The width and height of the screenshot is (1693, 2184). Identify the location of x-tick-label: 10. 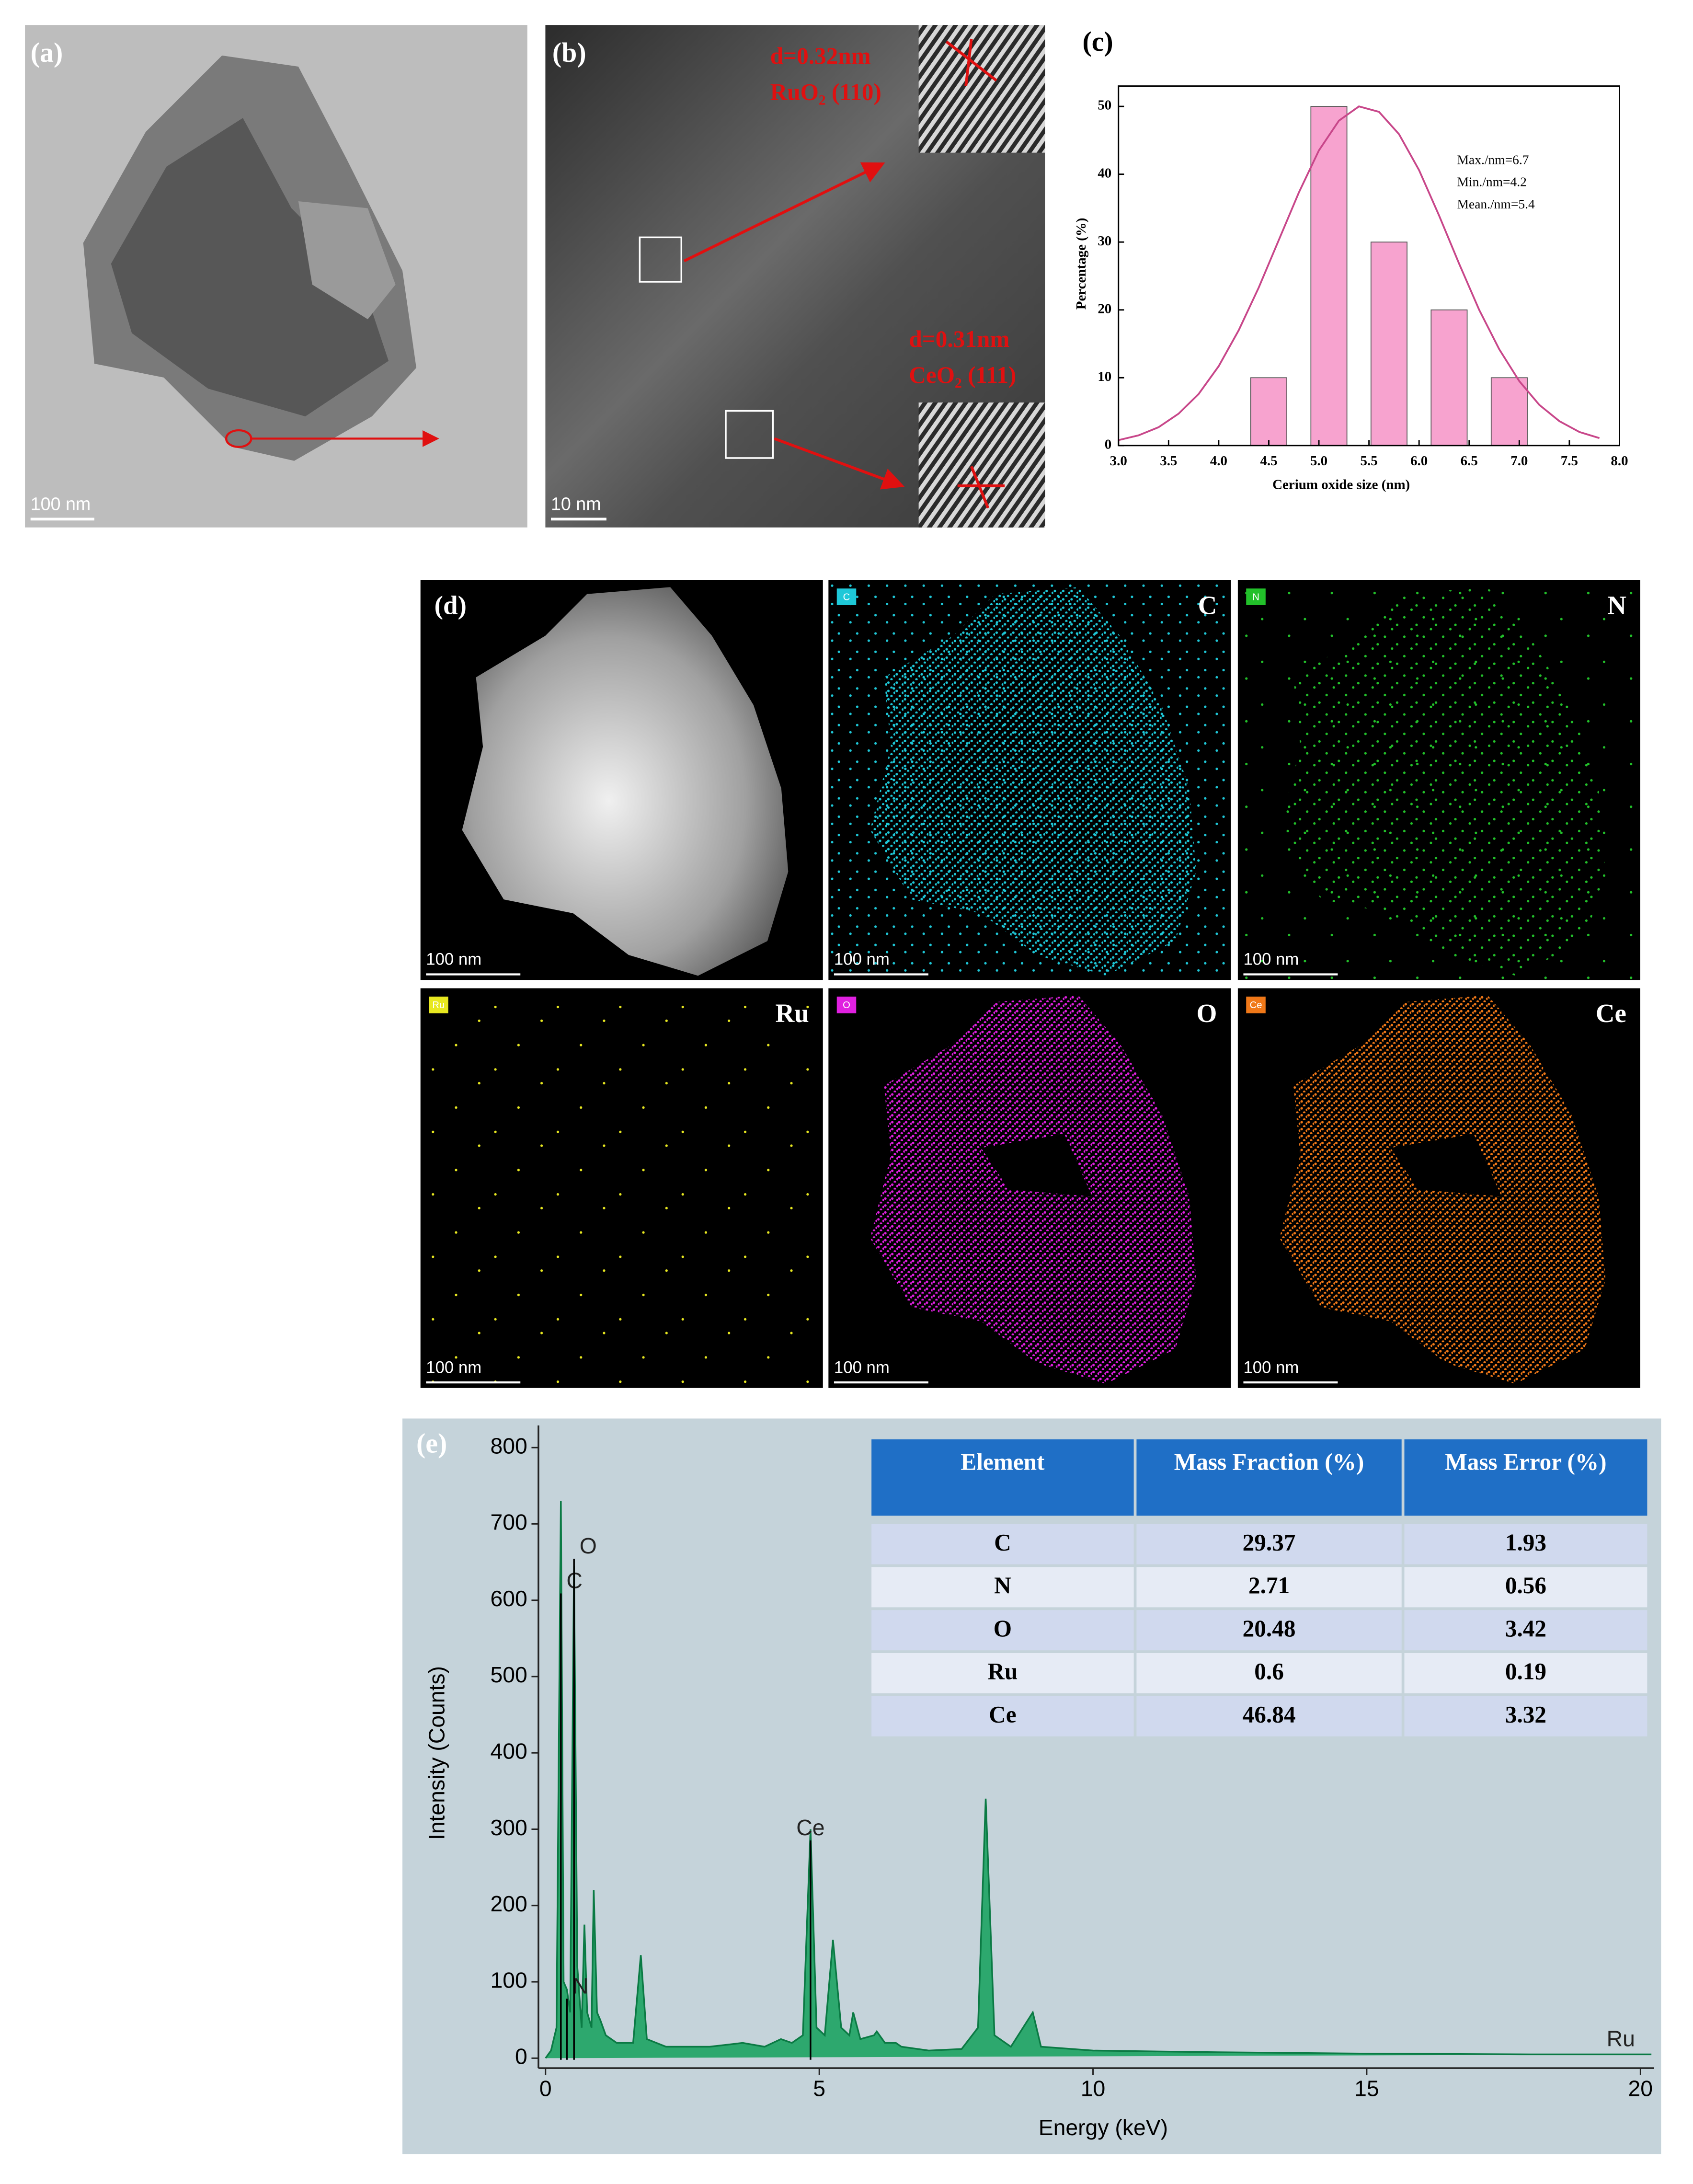
(1093, 2088).